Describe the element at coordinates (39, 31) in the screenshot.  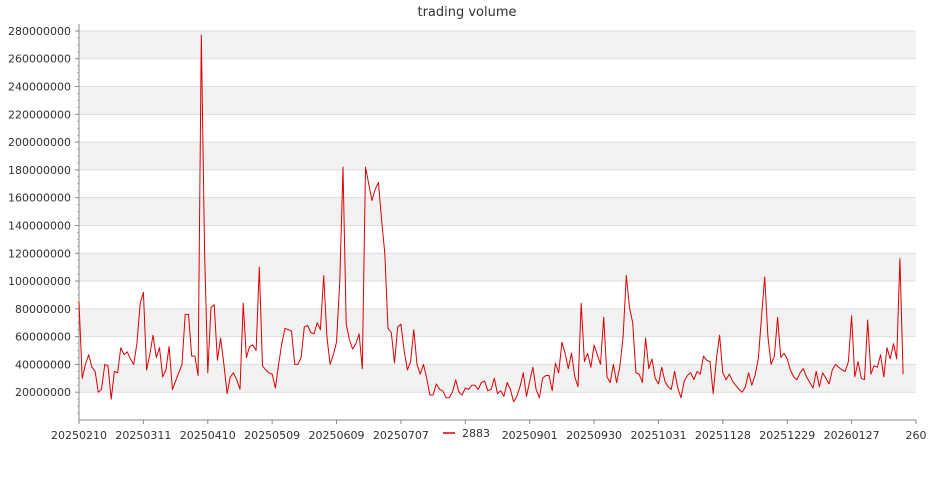
I see `y-tick-label: 280000000` at that location.